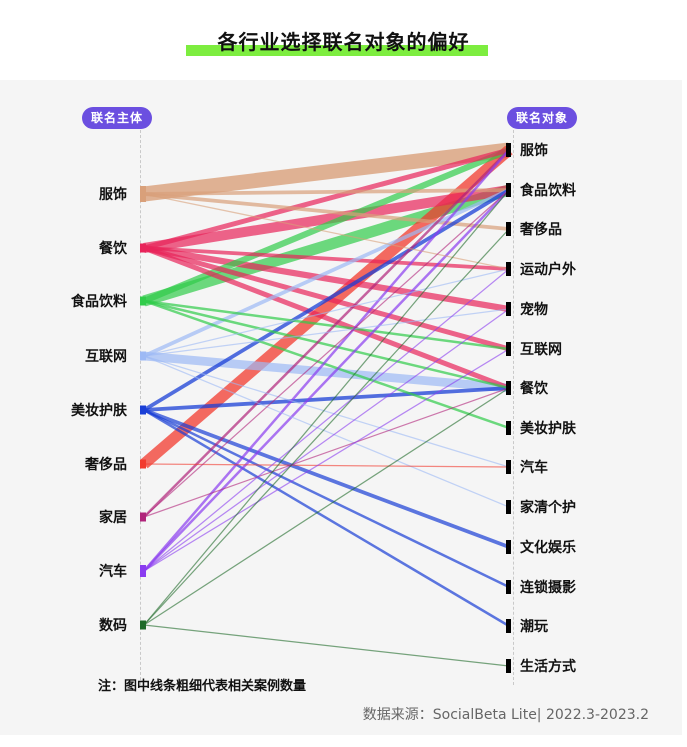 The width and height of the screenshot is (687, 747). I want to click on source-label: 食品饮料, so click(99, 302).